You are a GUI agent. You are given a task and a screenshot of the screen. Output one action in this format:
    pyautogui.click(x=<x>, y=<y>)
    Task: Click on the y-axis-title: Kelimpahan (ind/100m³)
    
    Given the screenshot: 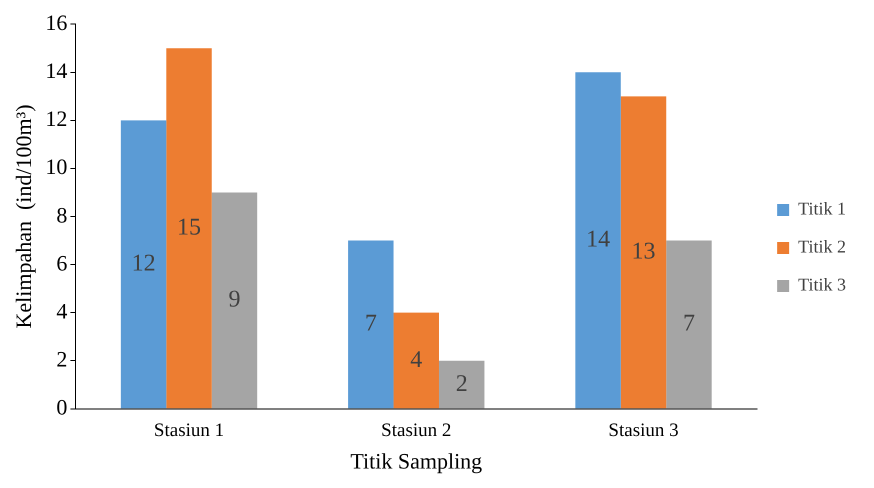 What is the action you would take?
    pyautogui.click(x=23, y=216)
    